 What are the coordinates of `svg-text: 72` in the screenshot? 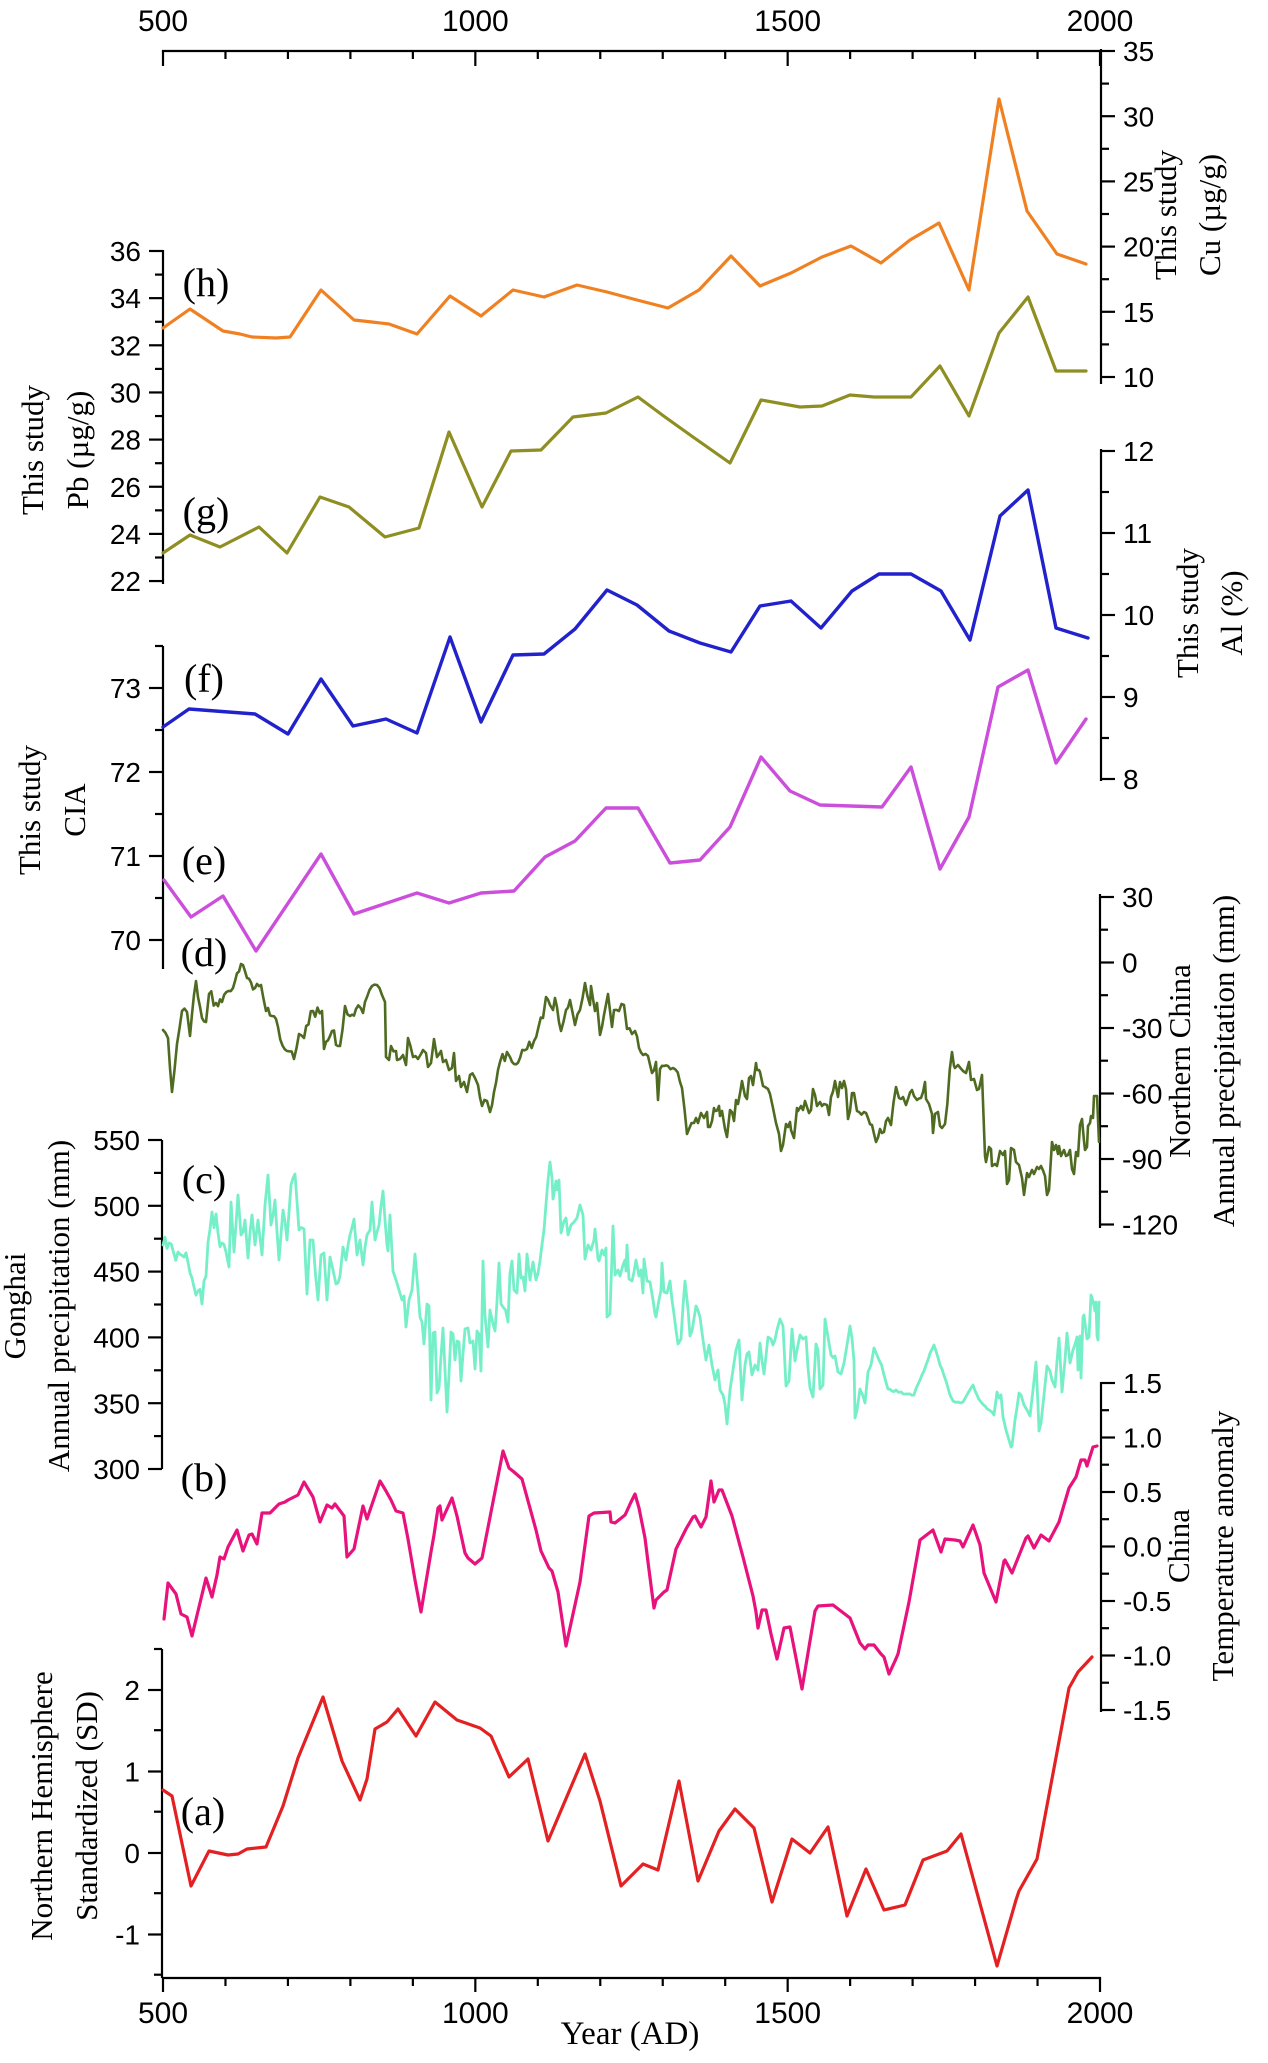 It's located at (125, 772).